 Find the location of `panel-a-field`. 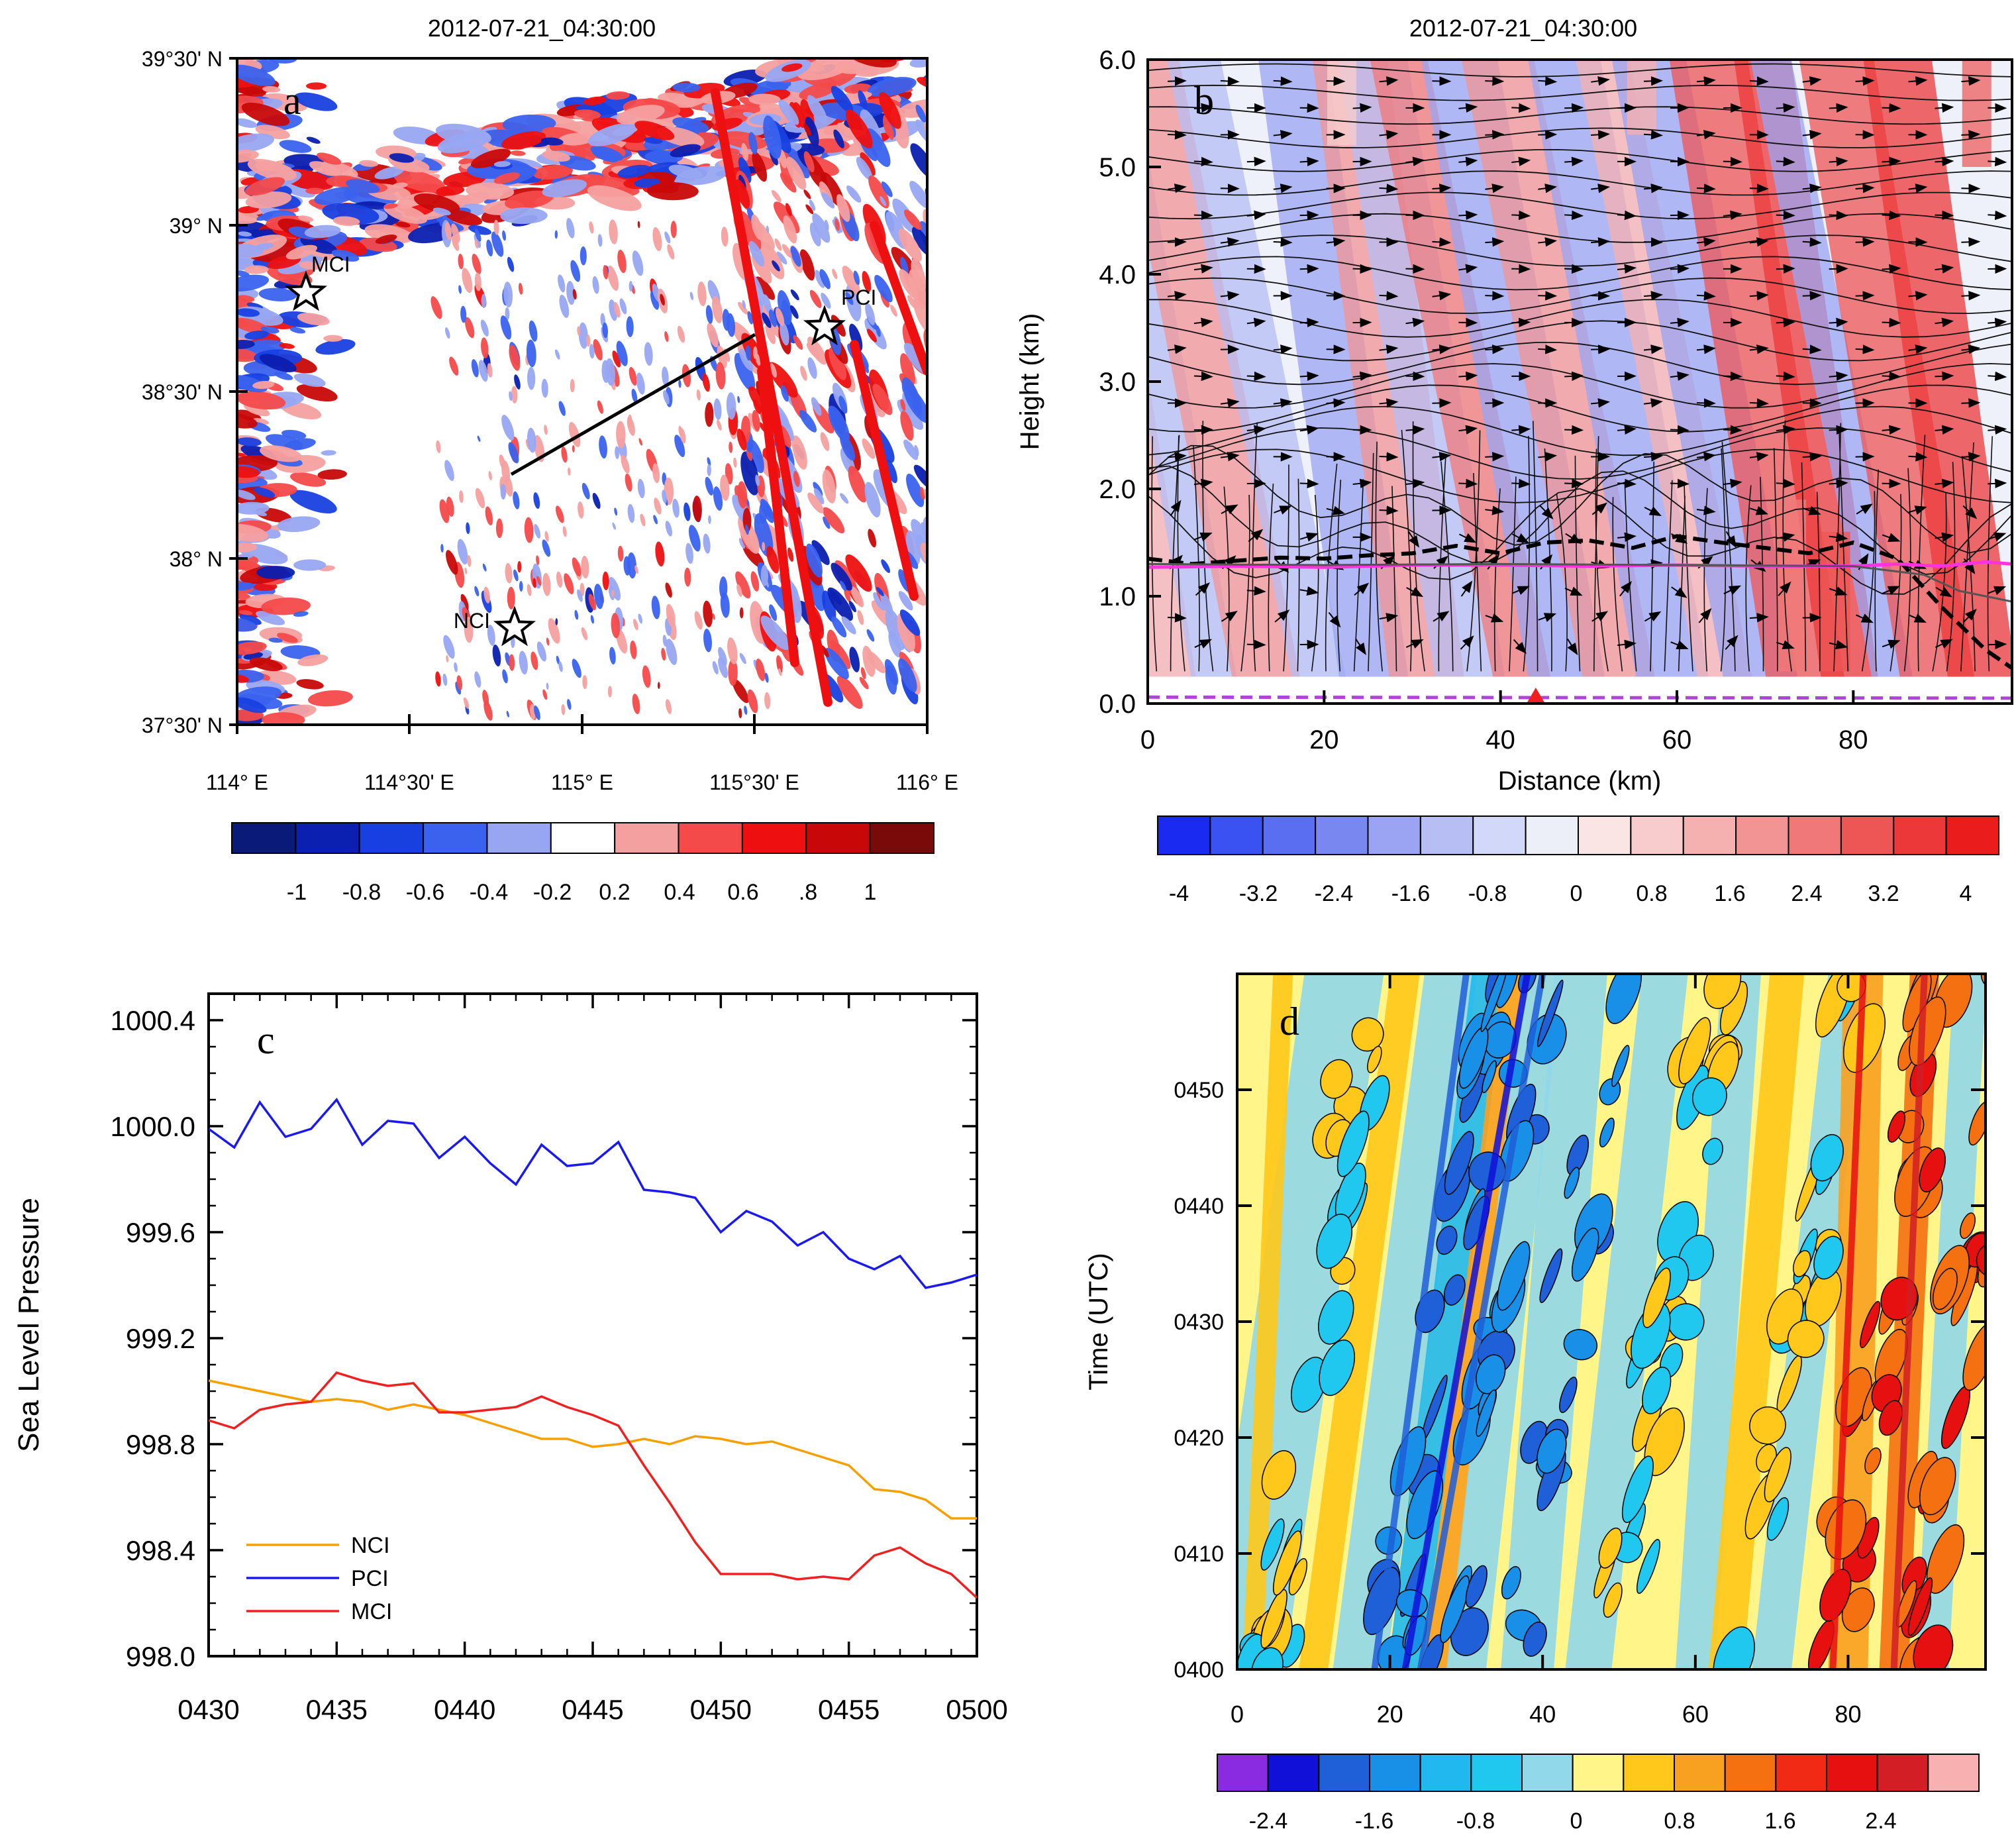

panel-a-field is located at coordinates (582, 391).